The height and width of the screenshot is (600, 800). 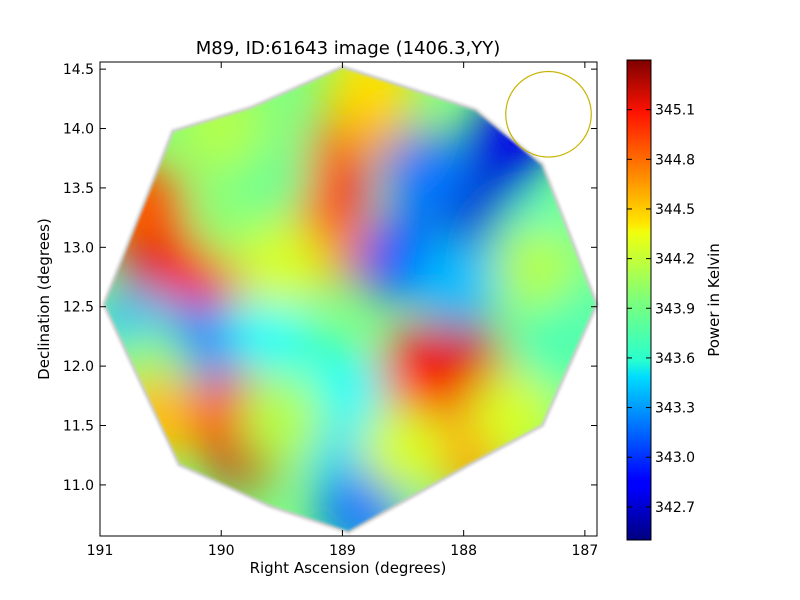 I want to click on y-tick-label: 13.5, so click(x=78, y=189).